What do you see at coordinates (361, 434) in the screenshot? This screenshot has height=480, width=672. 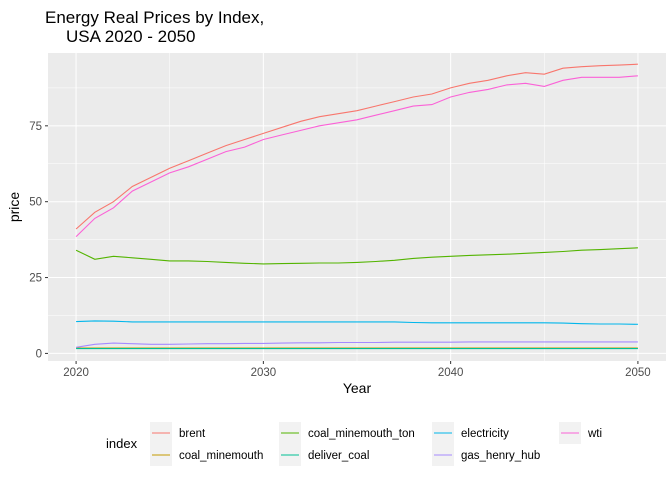 I see `legend-label-coal_minemouth_ton: coal_minemouth_ton` at bounding box center [361, 434].